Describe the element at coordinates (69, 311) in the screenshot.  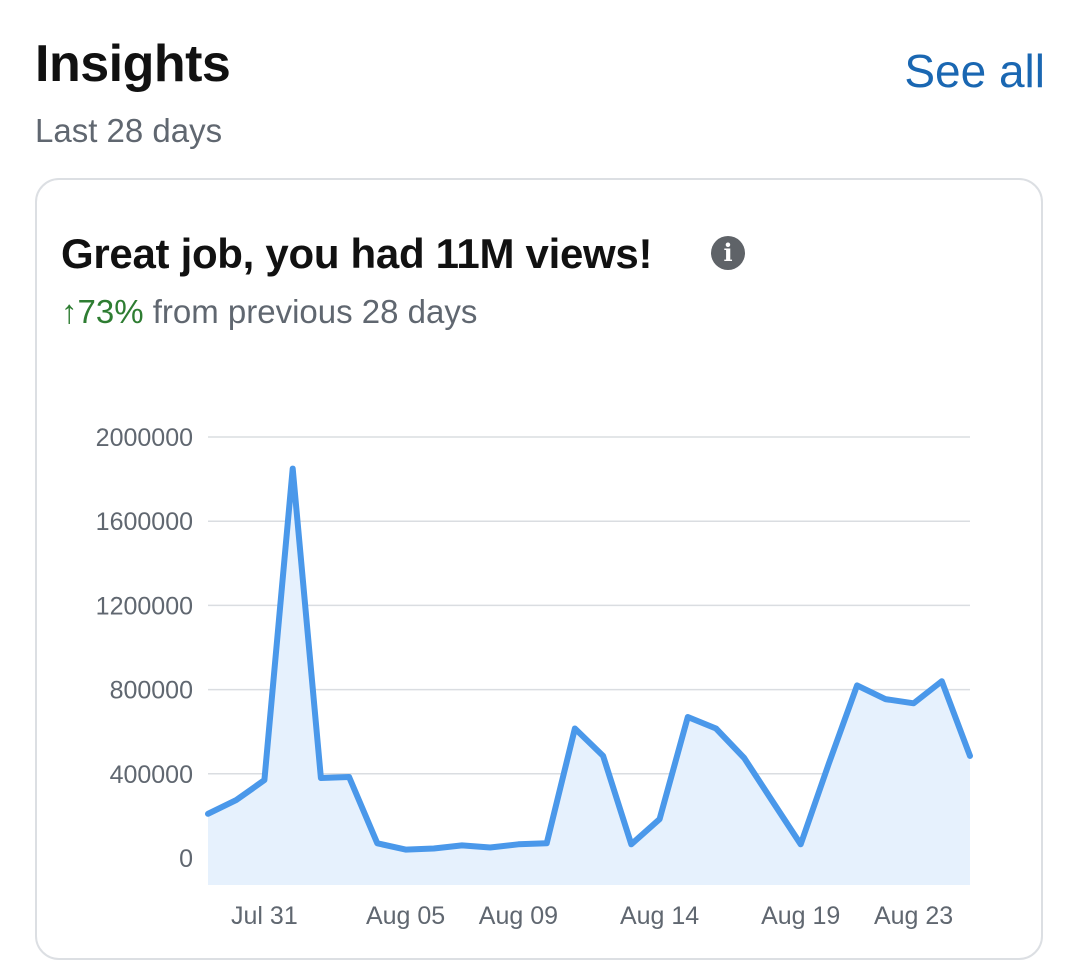
I see `up-arrow-icon: ↑` at that location.